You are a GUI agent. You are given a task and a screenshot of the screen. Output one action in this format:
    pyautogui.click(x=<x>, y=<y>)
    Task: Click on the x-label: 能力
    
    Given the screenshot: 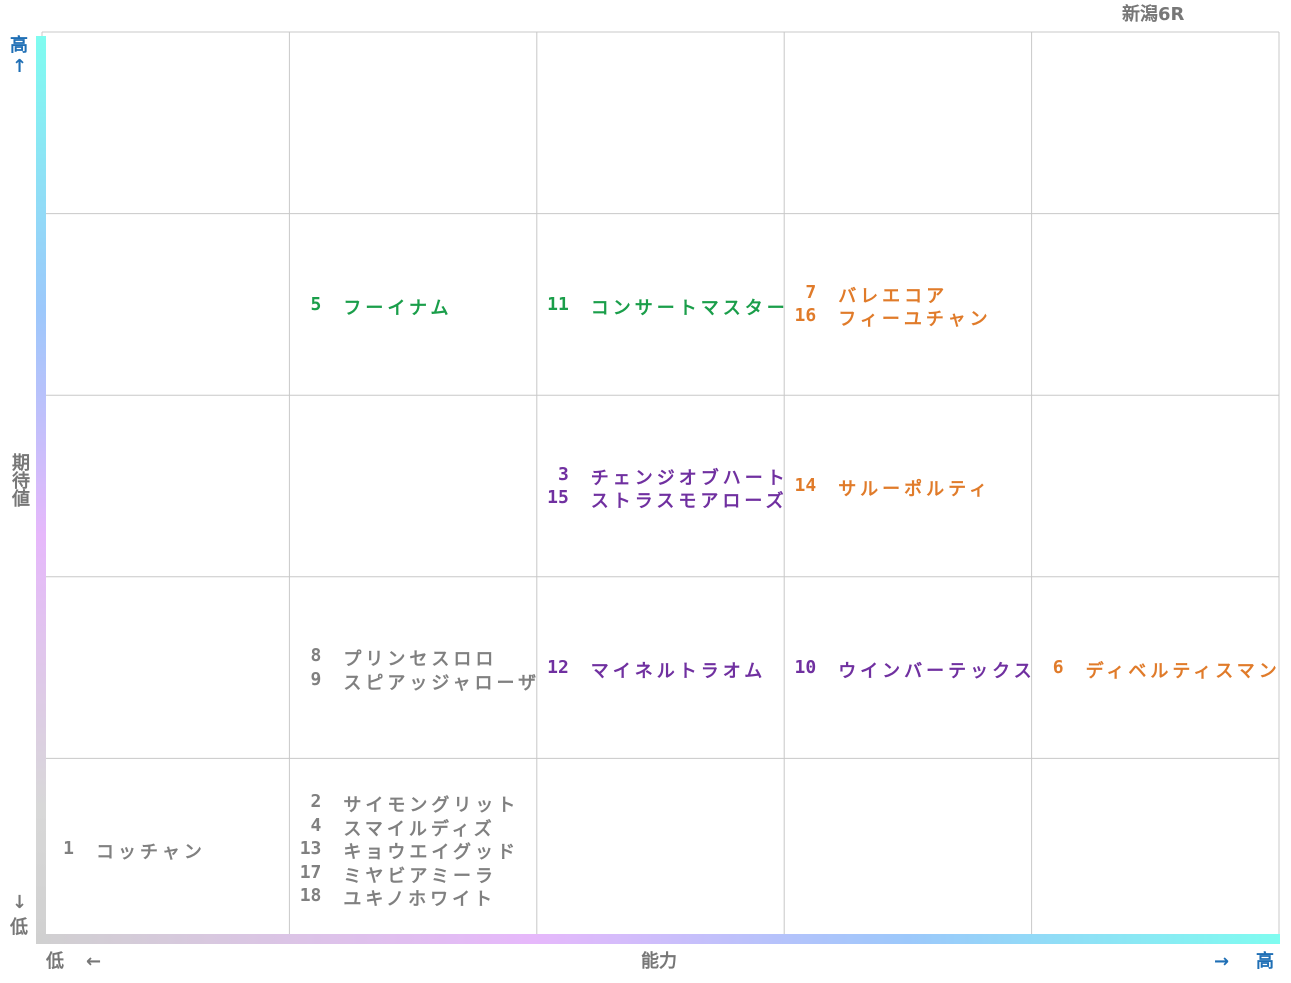 What is the action you would take?
    pyautogui.click(x=659, y=961)
    